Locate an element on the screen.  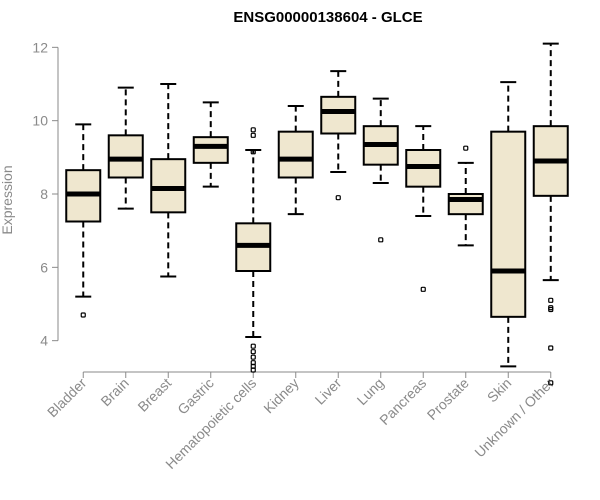
y-tick-label: 8 is located at coordinates (44, 194).